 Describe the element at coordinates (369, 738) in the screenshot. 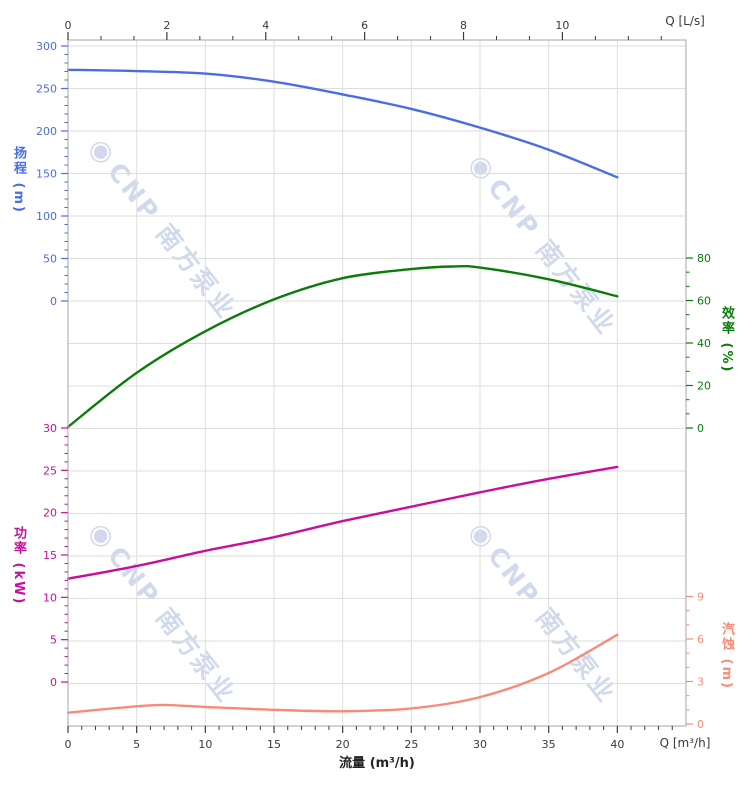

I see `bottom-axis-ticks: 0 5 10 15 20 25 30 35 40` at that location.